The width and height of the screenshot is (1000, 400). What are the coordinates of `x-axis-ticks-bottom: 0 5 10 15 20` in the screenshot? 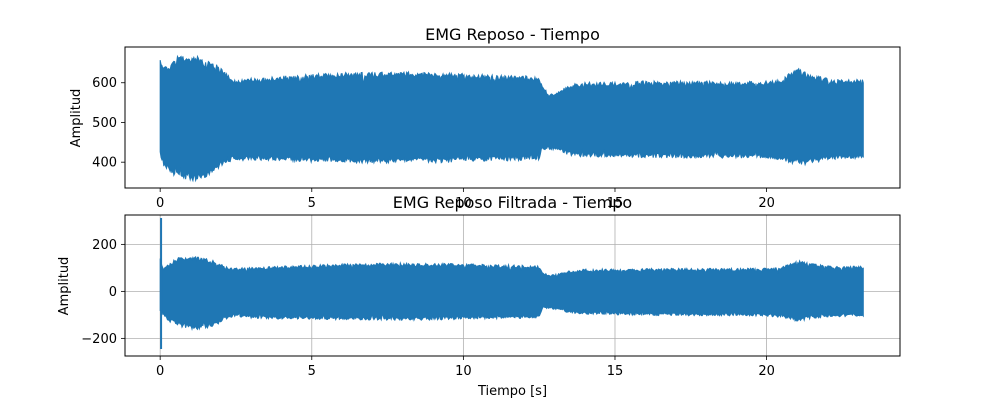 It's located at (465, 367).